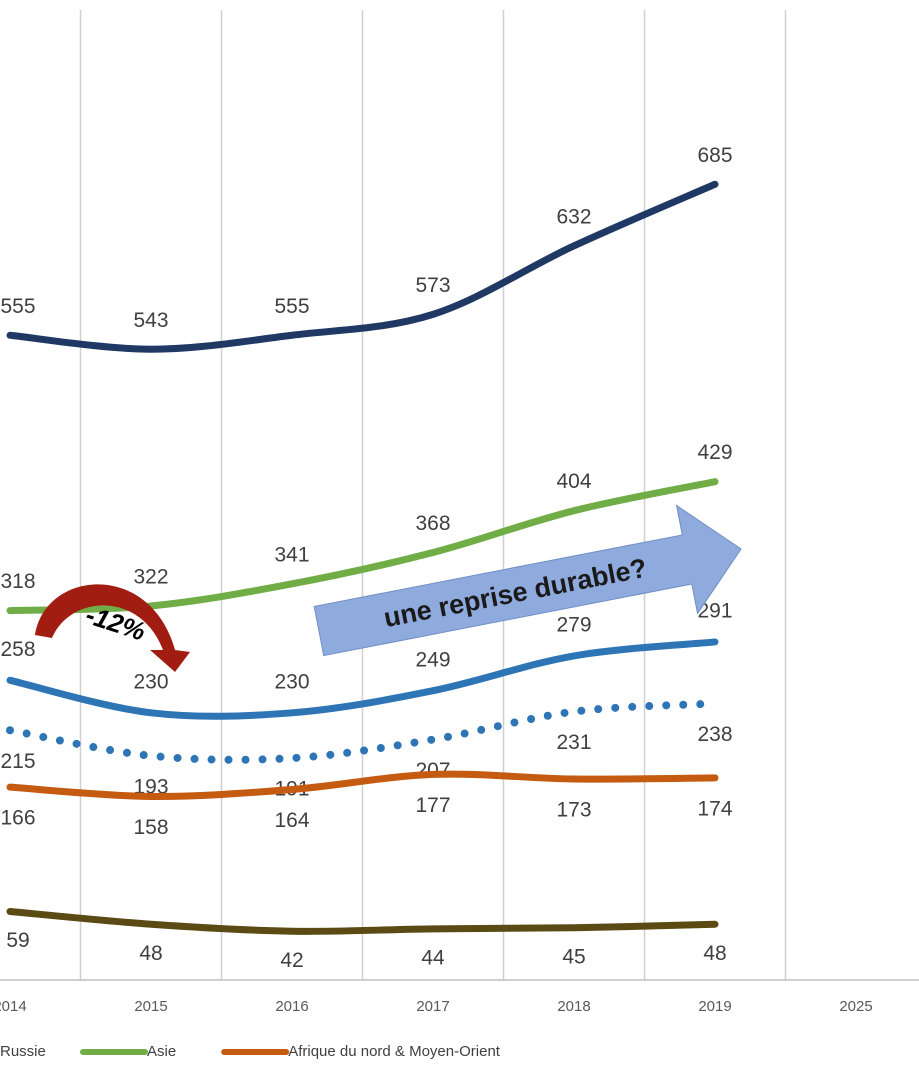 Image resolution: width=919 pixels, height=1067 pixels. I want to click on value-label: 429, so click(714, 452).